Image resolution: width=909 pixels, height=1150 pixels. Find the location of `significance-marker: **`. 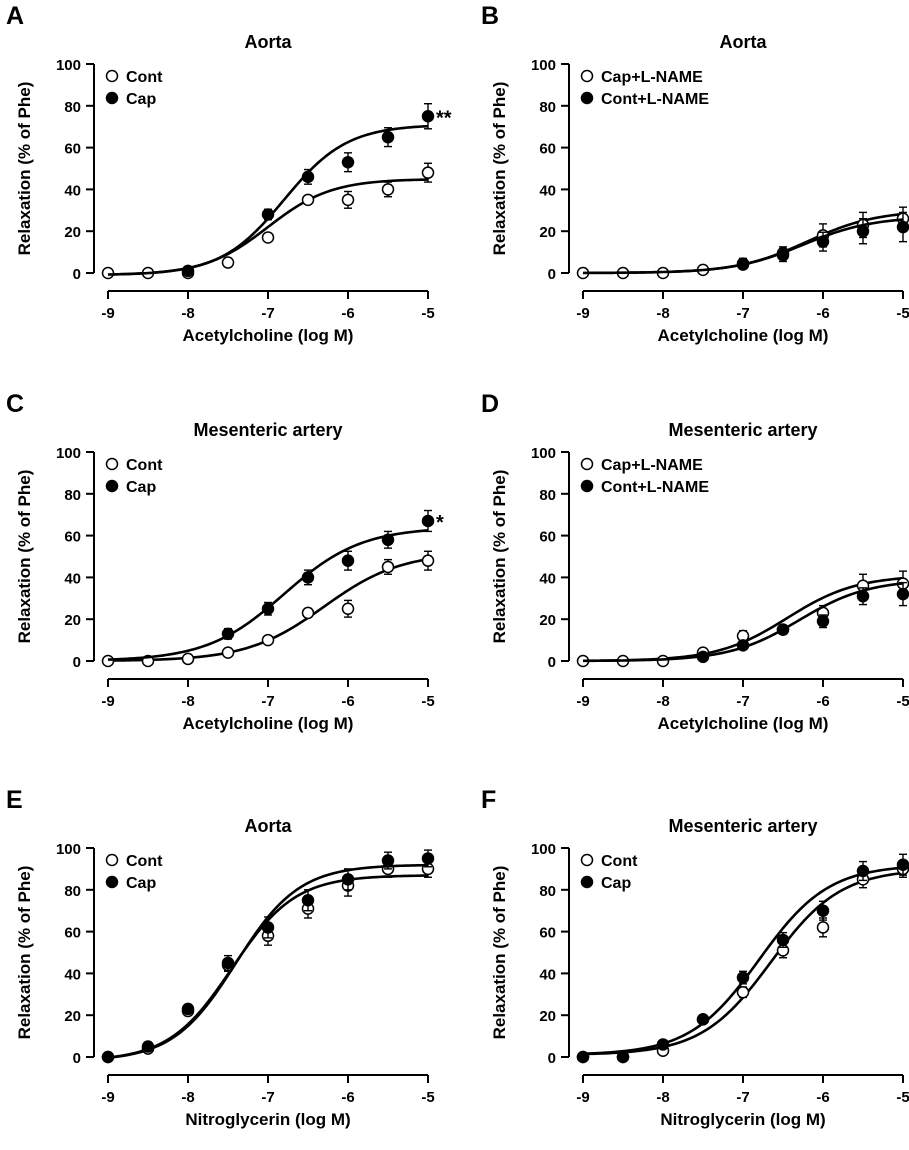

significance-marker: ** is located at coordinates (444, 118).